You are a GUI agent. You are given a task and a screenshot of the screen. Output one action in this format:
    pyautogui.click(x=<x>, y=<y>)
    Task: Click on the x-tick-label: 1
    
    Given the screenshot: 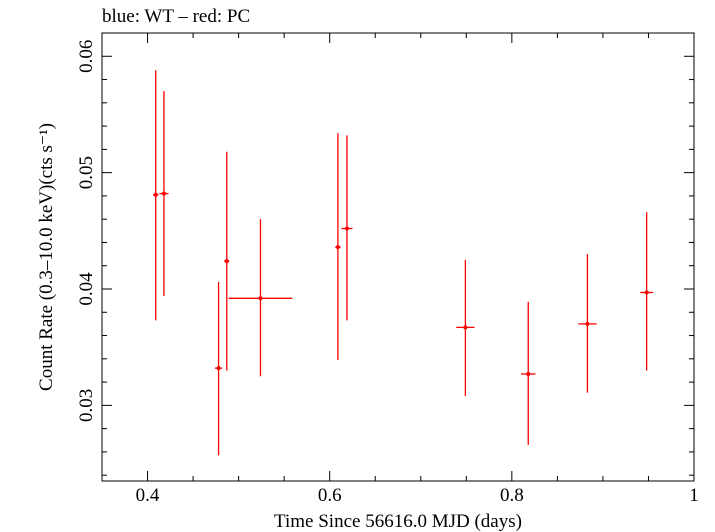 What is the action you would take?
    pyautogui.click(x=694, y=495)
    